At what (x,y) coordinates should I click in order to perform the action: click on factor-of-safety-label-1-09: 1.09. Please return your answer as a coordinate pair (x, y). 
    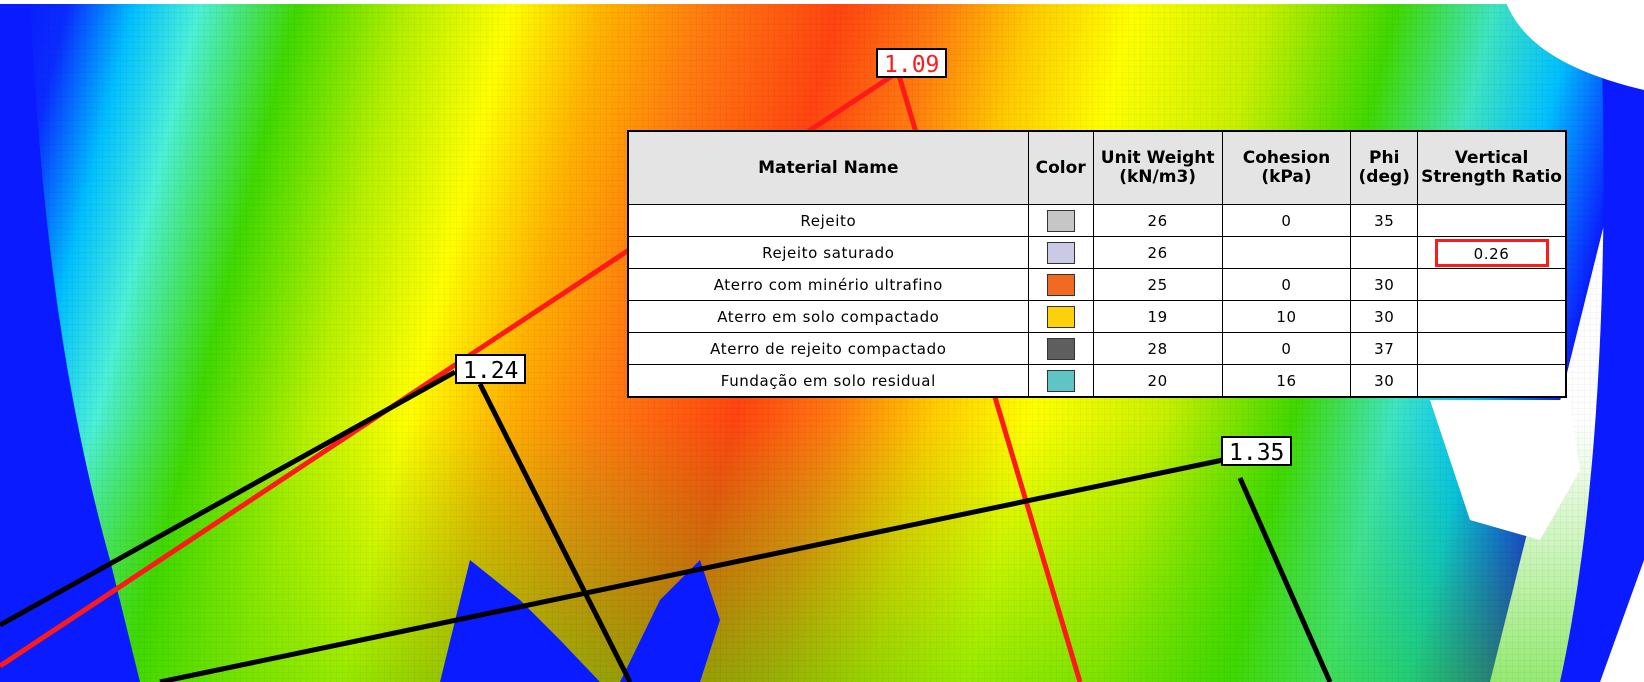
    Looking at the image, I should click on (912, 63).